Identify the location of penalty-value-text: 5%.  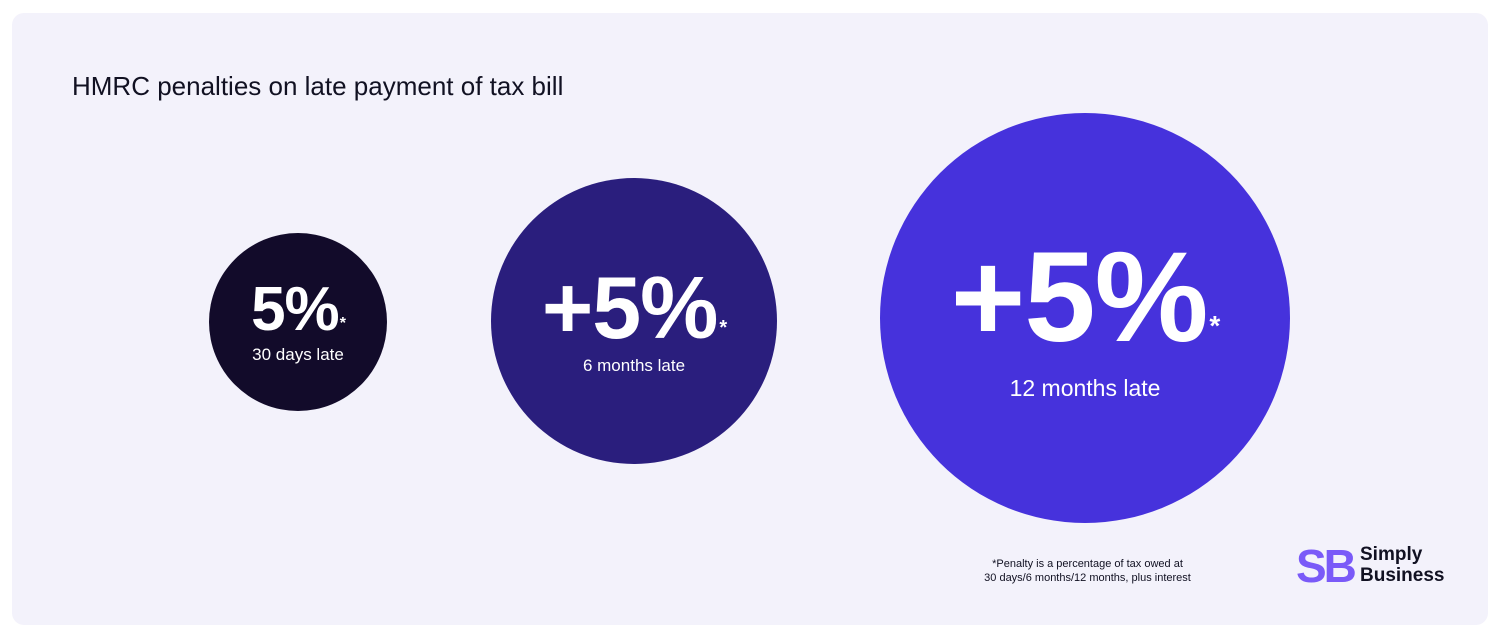
(295, 309).